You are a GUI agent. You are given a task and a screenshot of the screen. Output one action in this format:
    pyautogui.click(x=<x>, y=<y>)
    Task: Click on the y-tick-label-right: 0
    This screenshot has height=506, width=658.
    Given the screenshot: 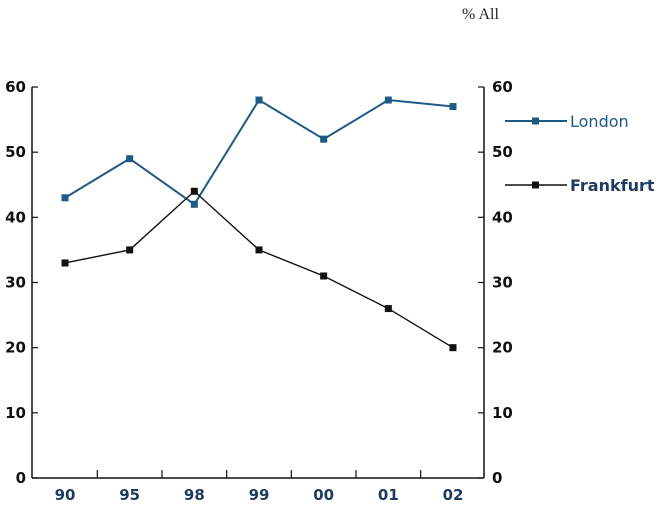 What is the action you would take?
    pyautogui.click(x=497, y=478)
    